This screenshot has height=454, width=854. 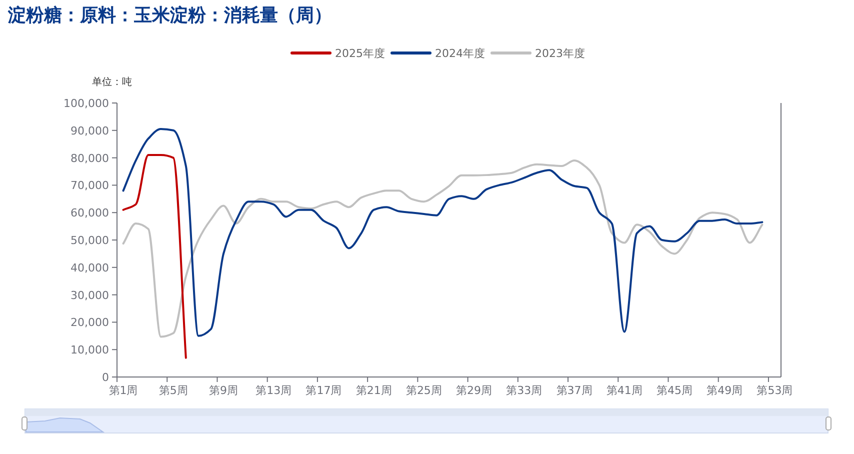 I want to click on y-tick-label: 10,000, so click(x=89, y=350).